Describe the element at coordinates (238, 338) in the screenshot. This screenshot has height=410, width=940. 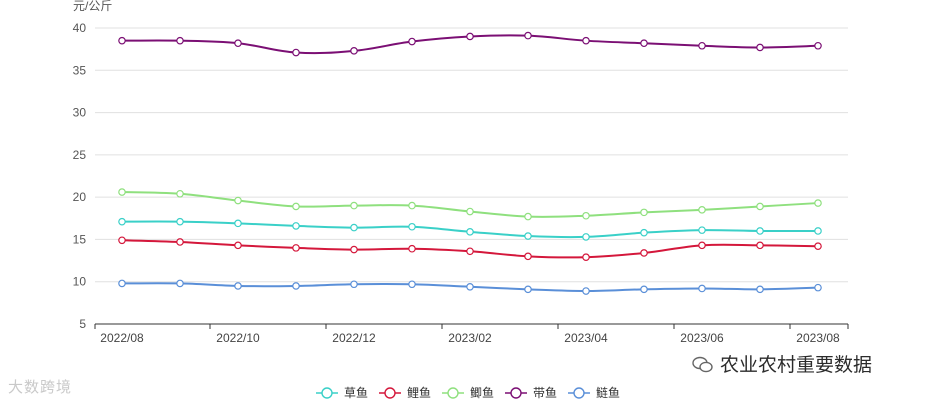
I see `x-tick-label: 2022/10` at that location.